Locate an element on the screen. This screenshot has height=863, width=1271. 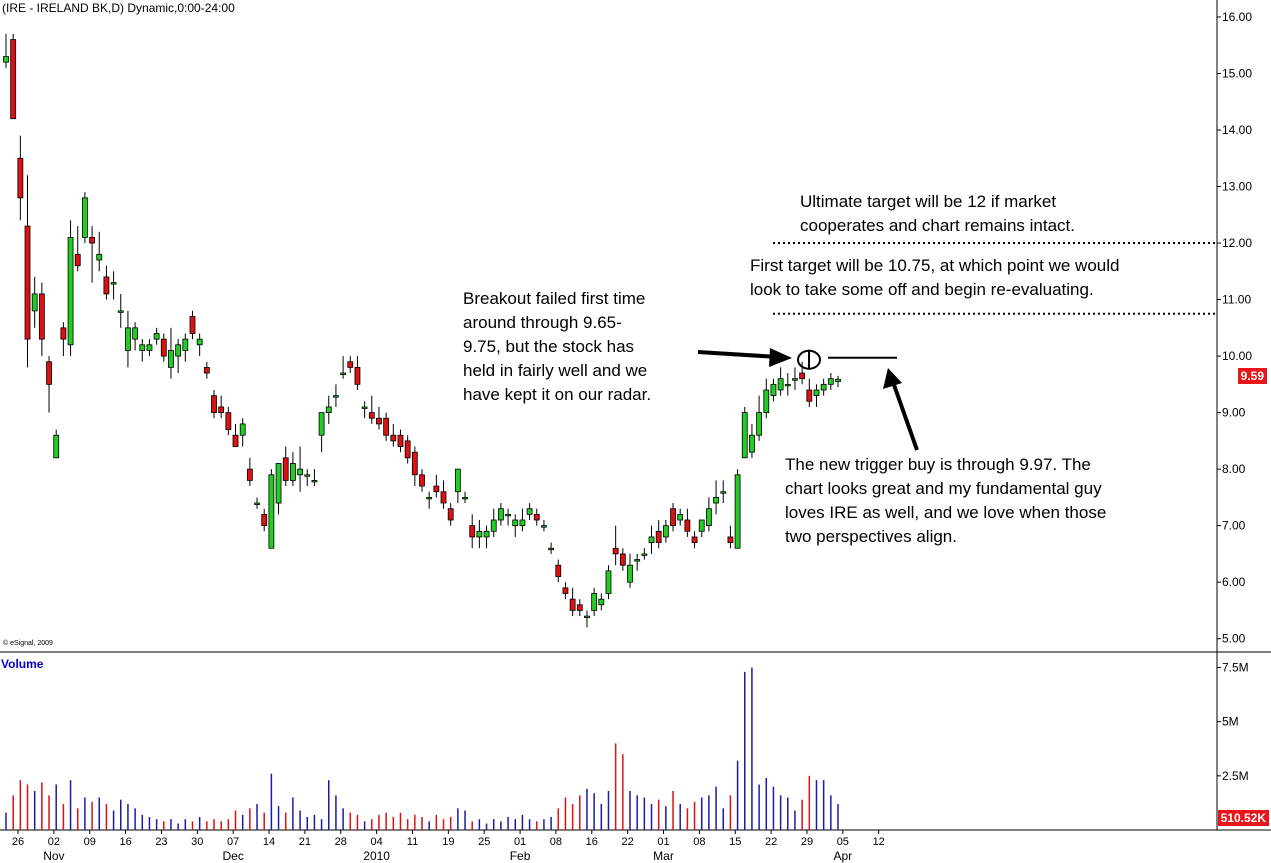
date-tick-label: 26 is located at coordinates (18, 842).